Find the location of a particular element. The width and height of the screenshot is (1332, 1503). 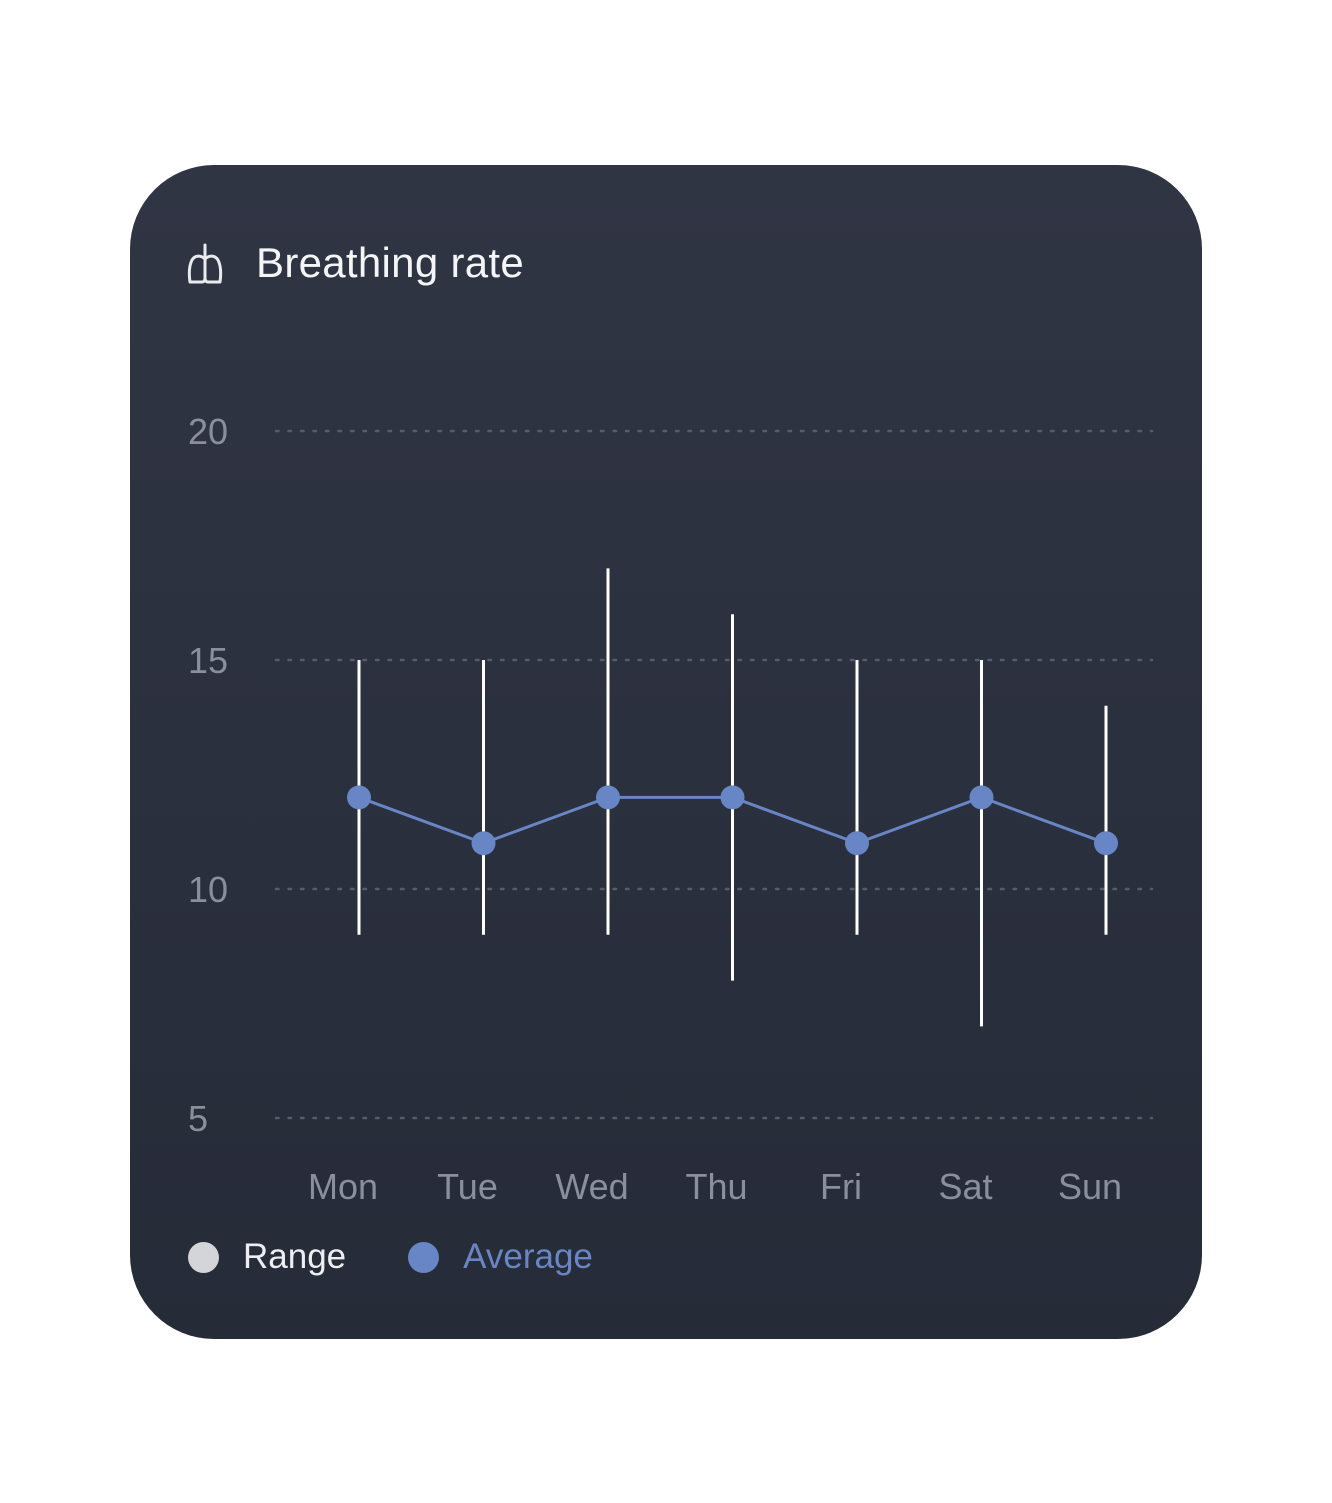

x-tick-label-mon: Mon is located at coordinates (343, 1186).